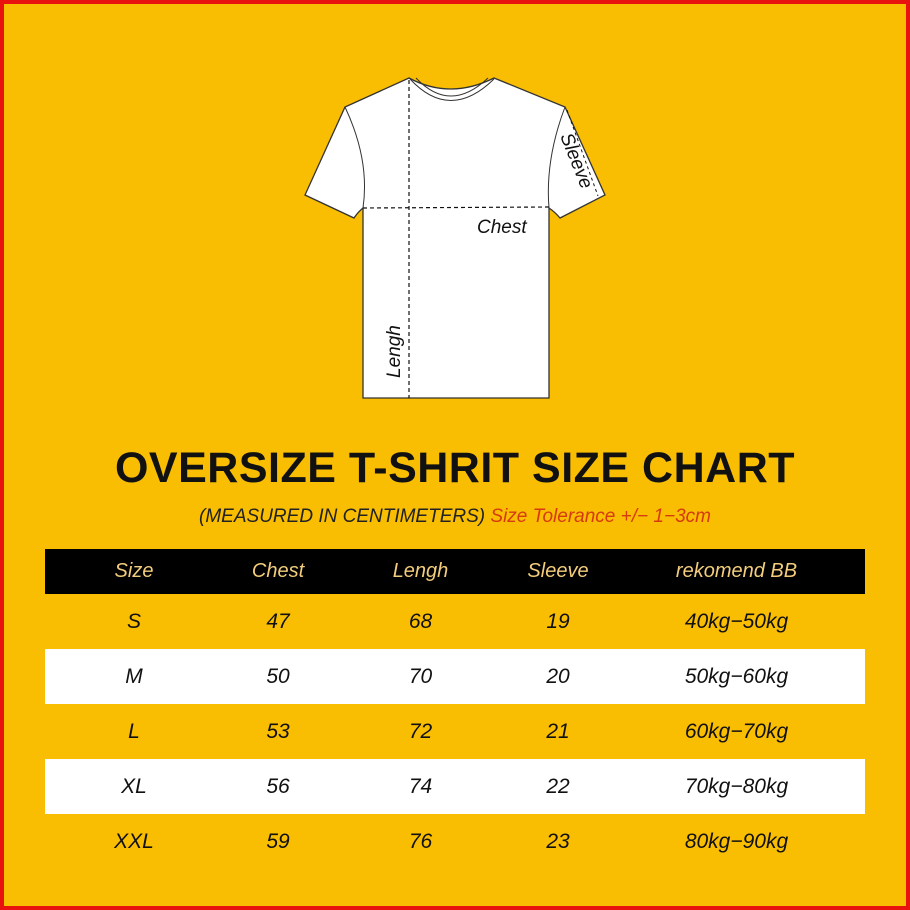 This screenshot has width=910, height=910. I want to click on tolerance-note: Size Tolerance +/− 1−3cm, so click(600, 516).